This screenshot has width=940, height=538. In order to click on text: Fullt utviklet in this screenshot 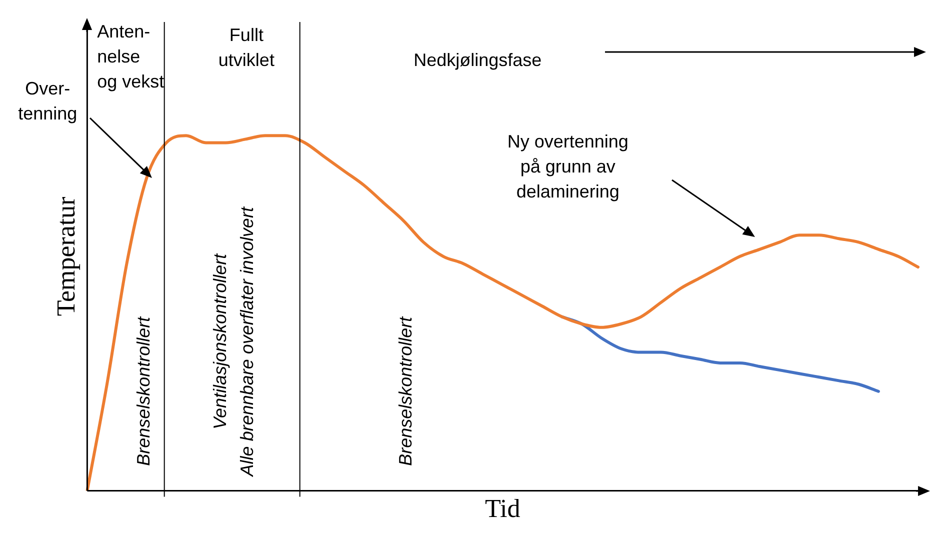, I will do `click(246, 47)`.